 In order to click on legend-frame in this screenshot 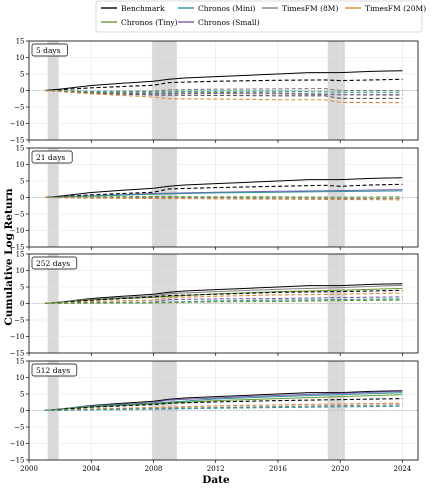, I will do `click(259, 16)`.